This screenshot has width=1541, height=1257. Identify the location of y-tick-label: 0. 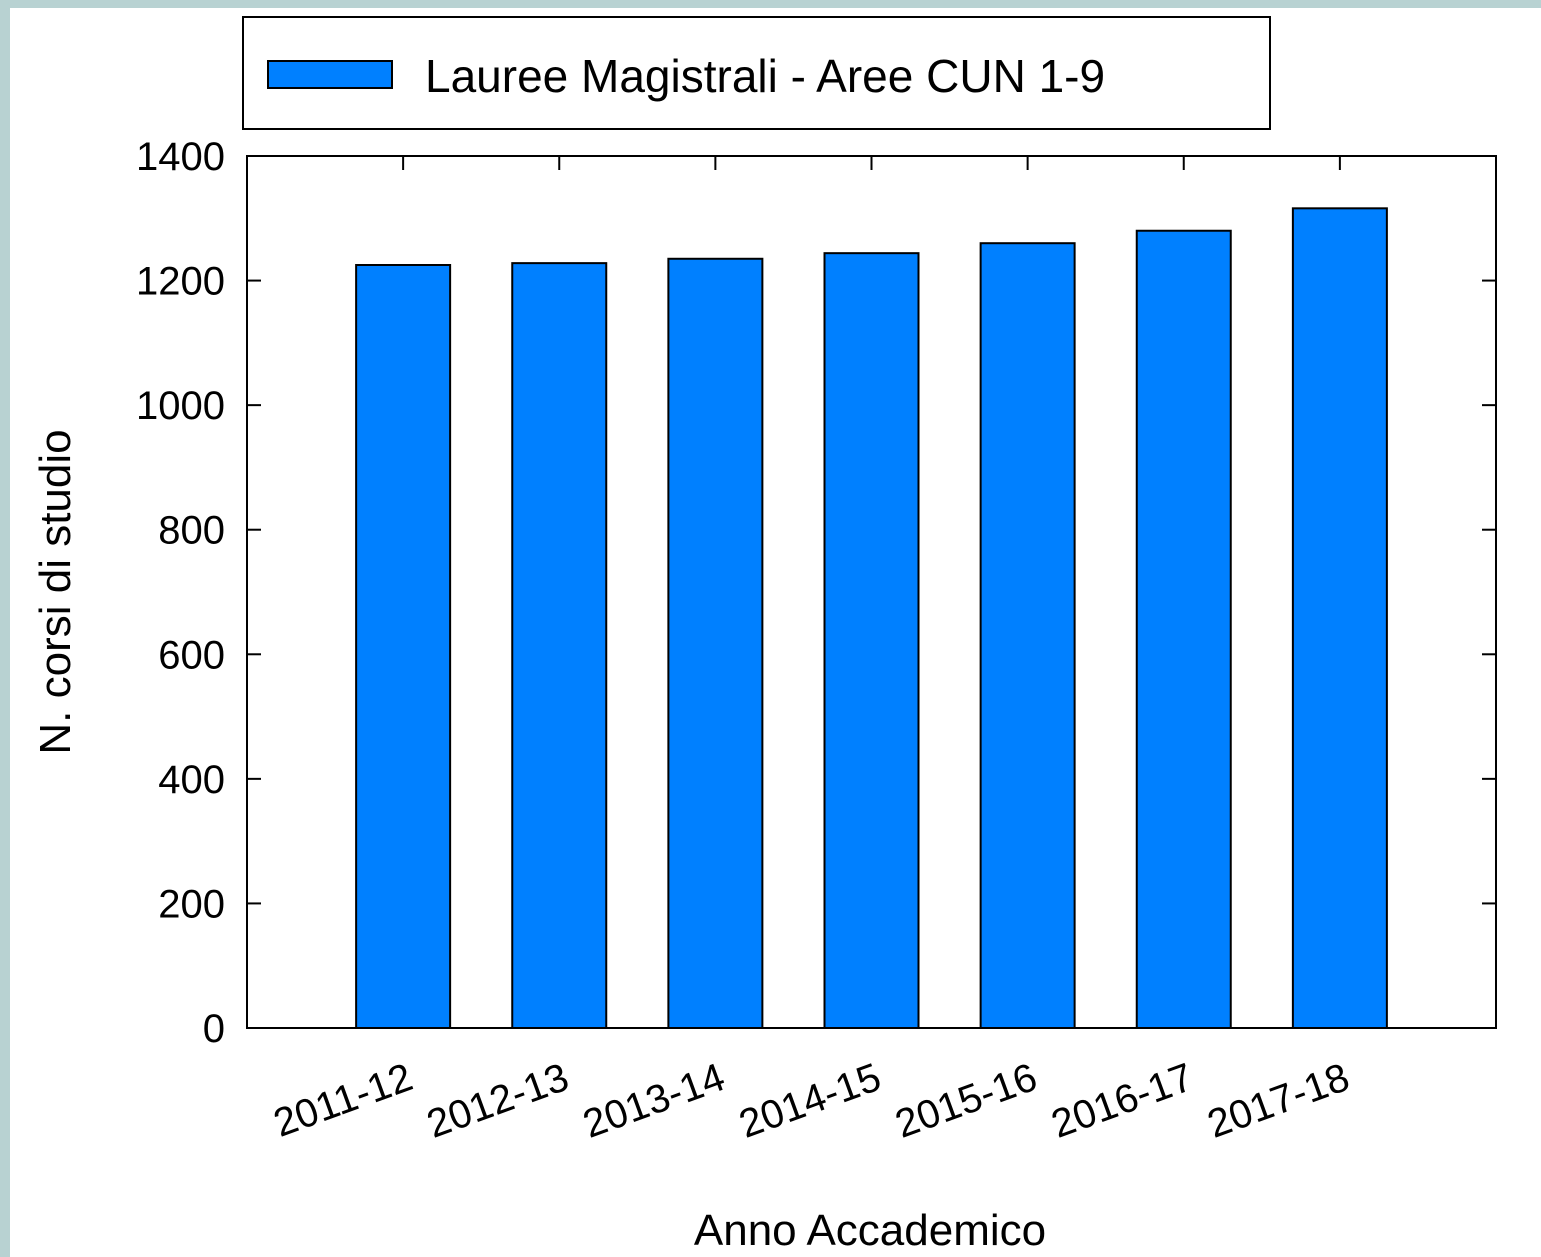
(214, 1029).